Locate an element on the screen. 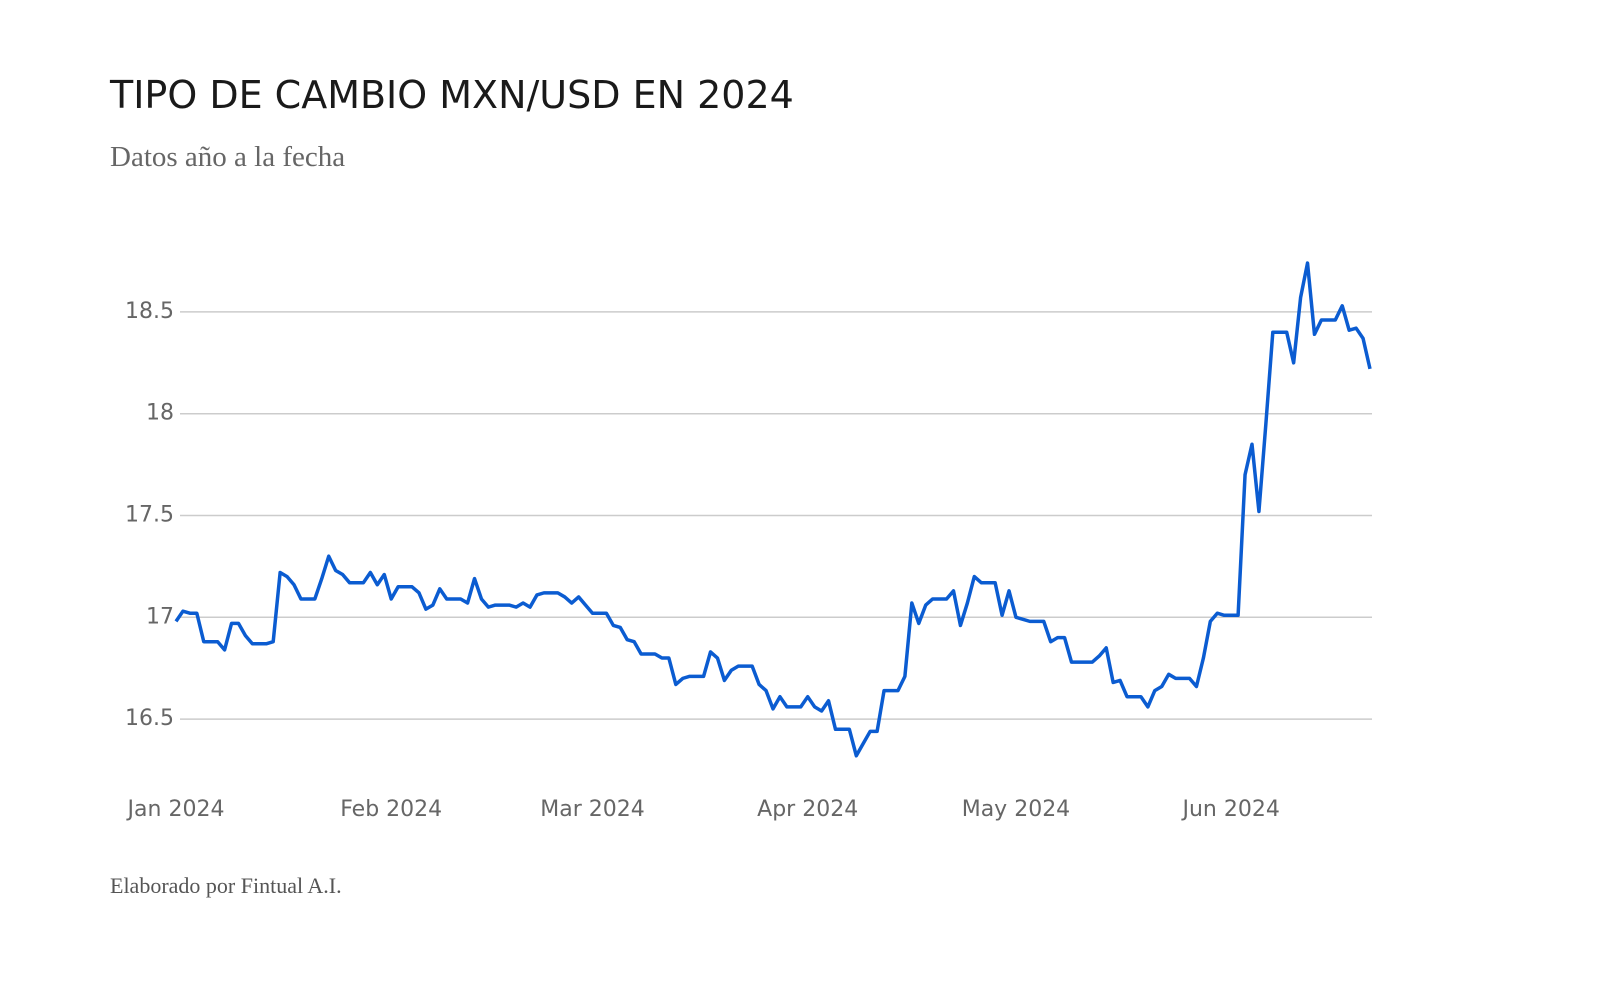 This screenshot has height=1000, width=1600. x-tick-label: Feb 2024 is located at coordinates (391, 809).